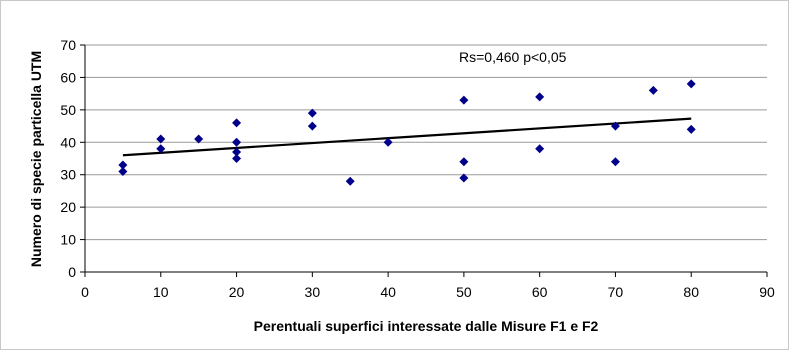 This screenshot has height=351, width=790. I want to click on x-tick-label: 40, so click(388, 292).